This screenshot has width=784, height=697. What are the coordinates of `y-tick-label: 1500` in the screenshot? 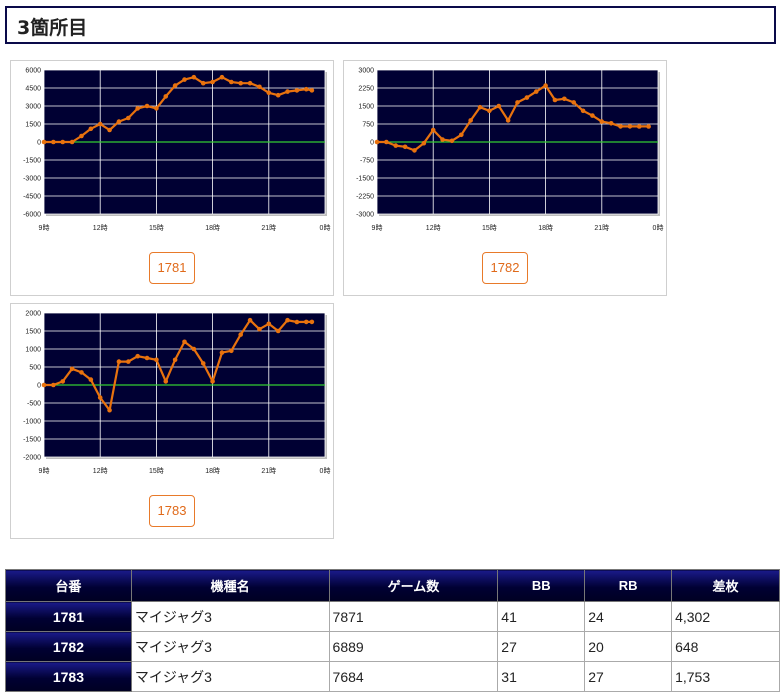 It's located at (366, 107).